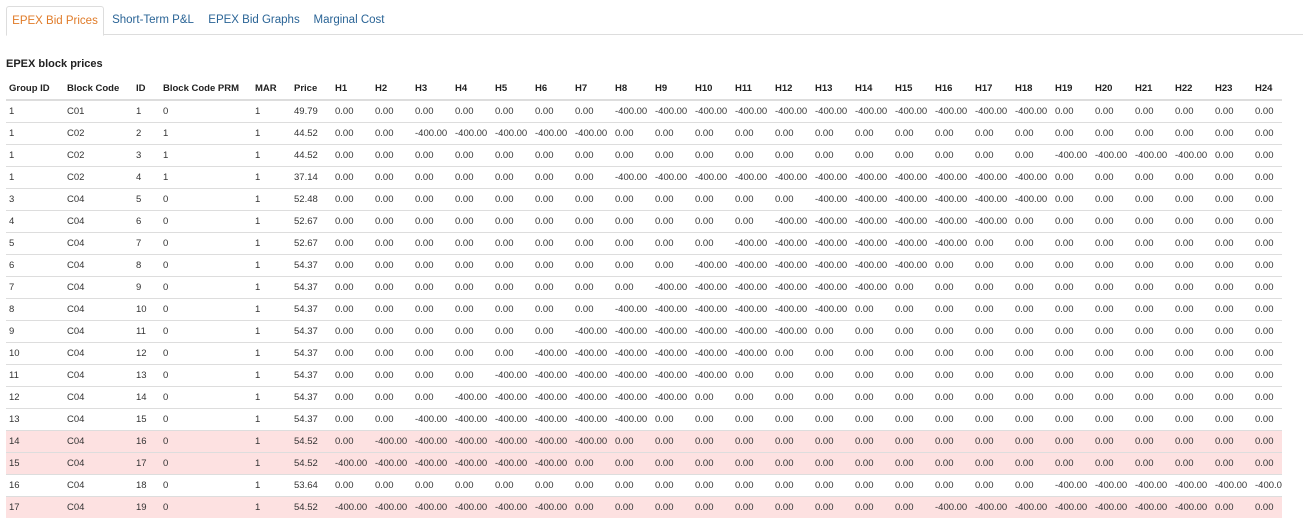  I want to click on column-header: H16, so click(952, 89).